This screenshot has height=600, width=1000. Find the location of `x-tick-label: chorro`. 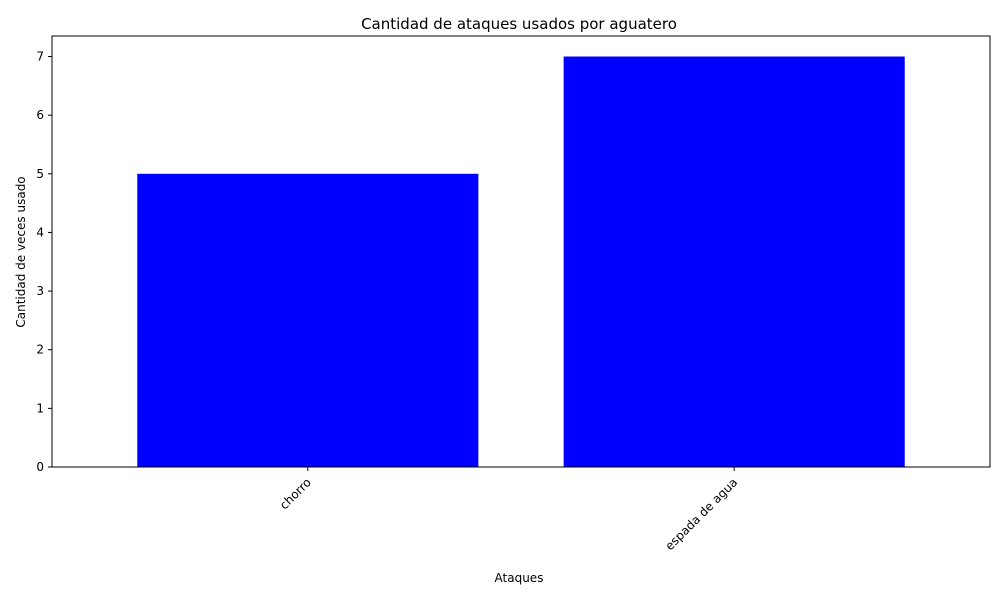

x-tick-label: chorro is located at coordinates (295, 493).